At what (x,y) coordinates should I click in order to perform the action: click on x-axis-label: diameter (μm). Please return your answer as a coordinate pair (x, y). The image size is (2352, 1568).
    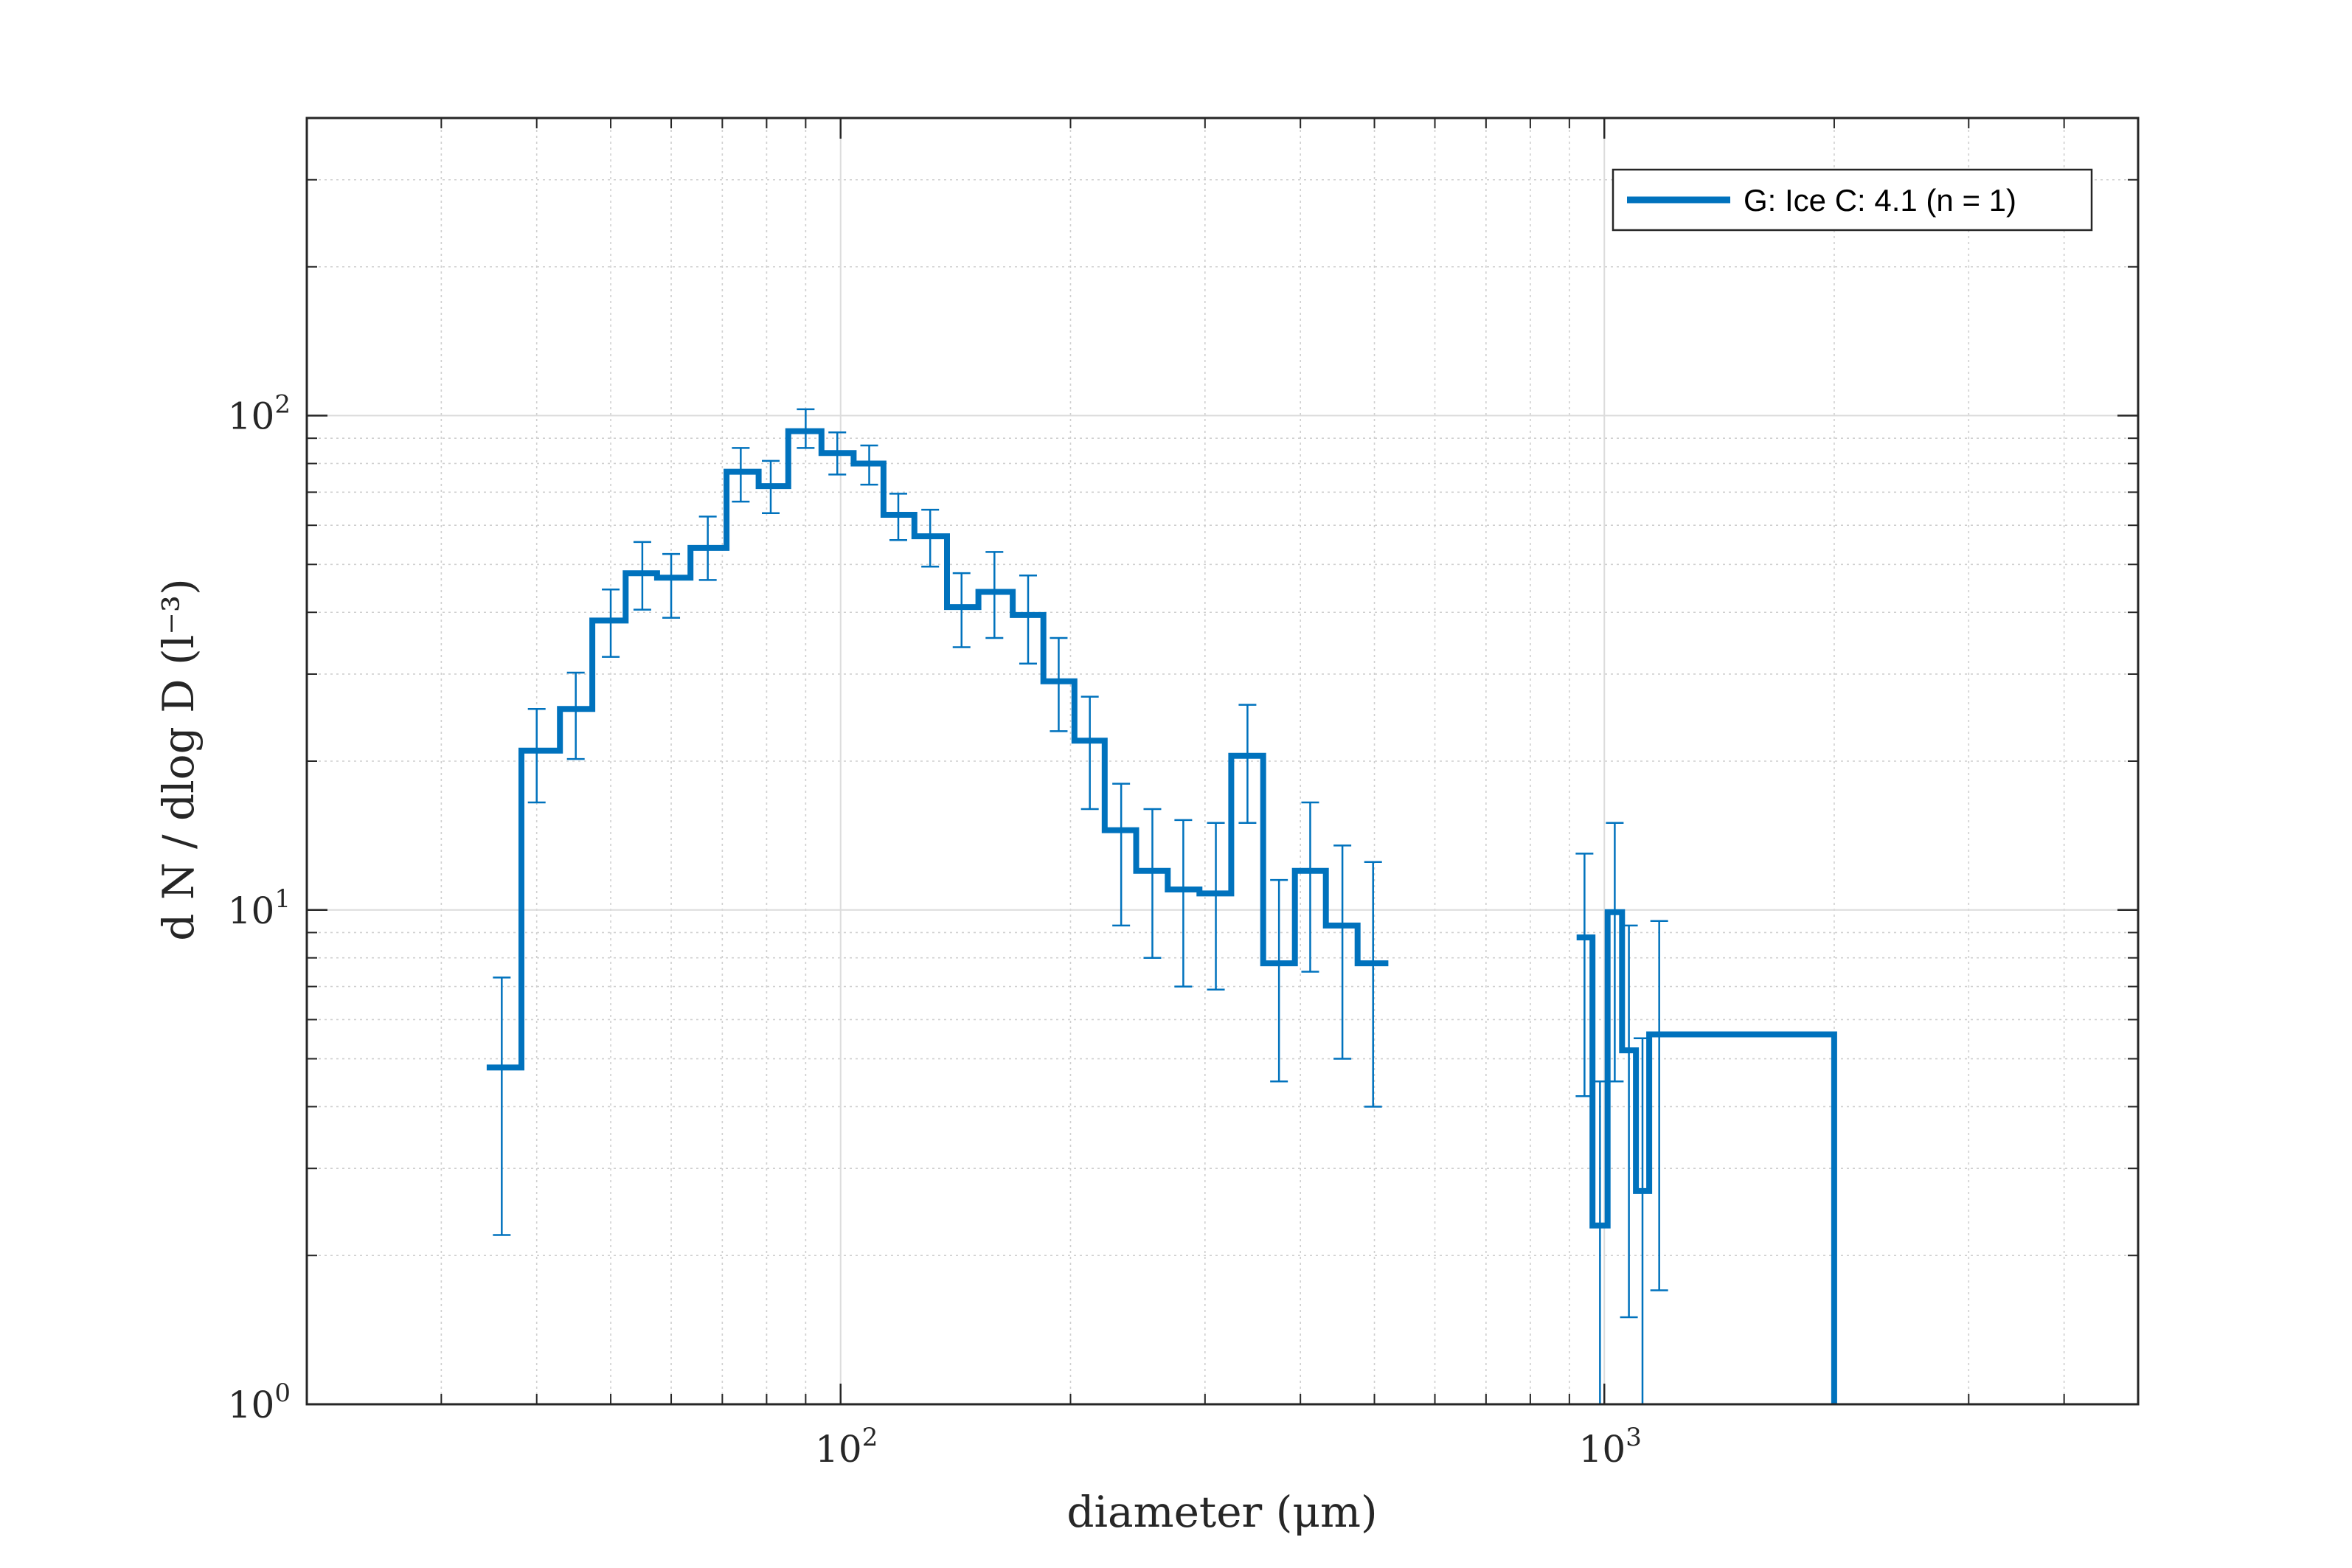
    Looking at the image, I should click on (1221, 1512).